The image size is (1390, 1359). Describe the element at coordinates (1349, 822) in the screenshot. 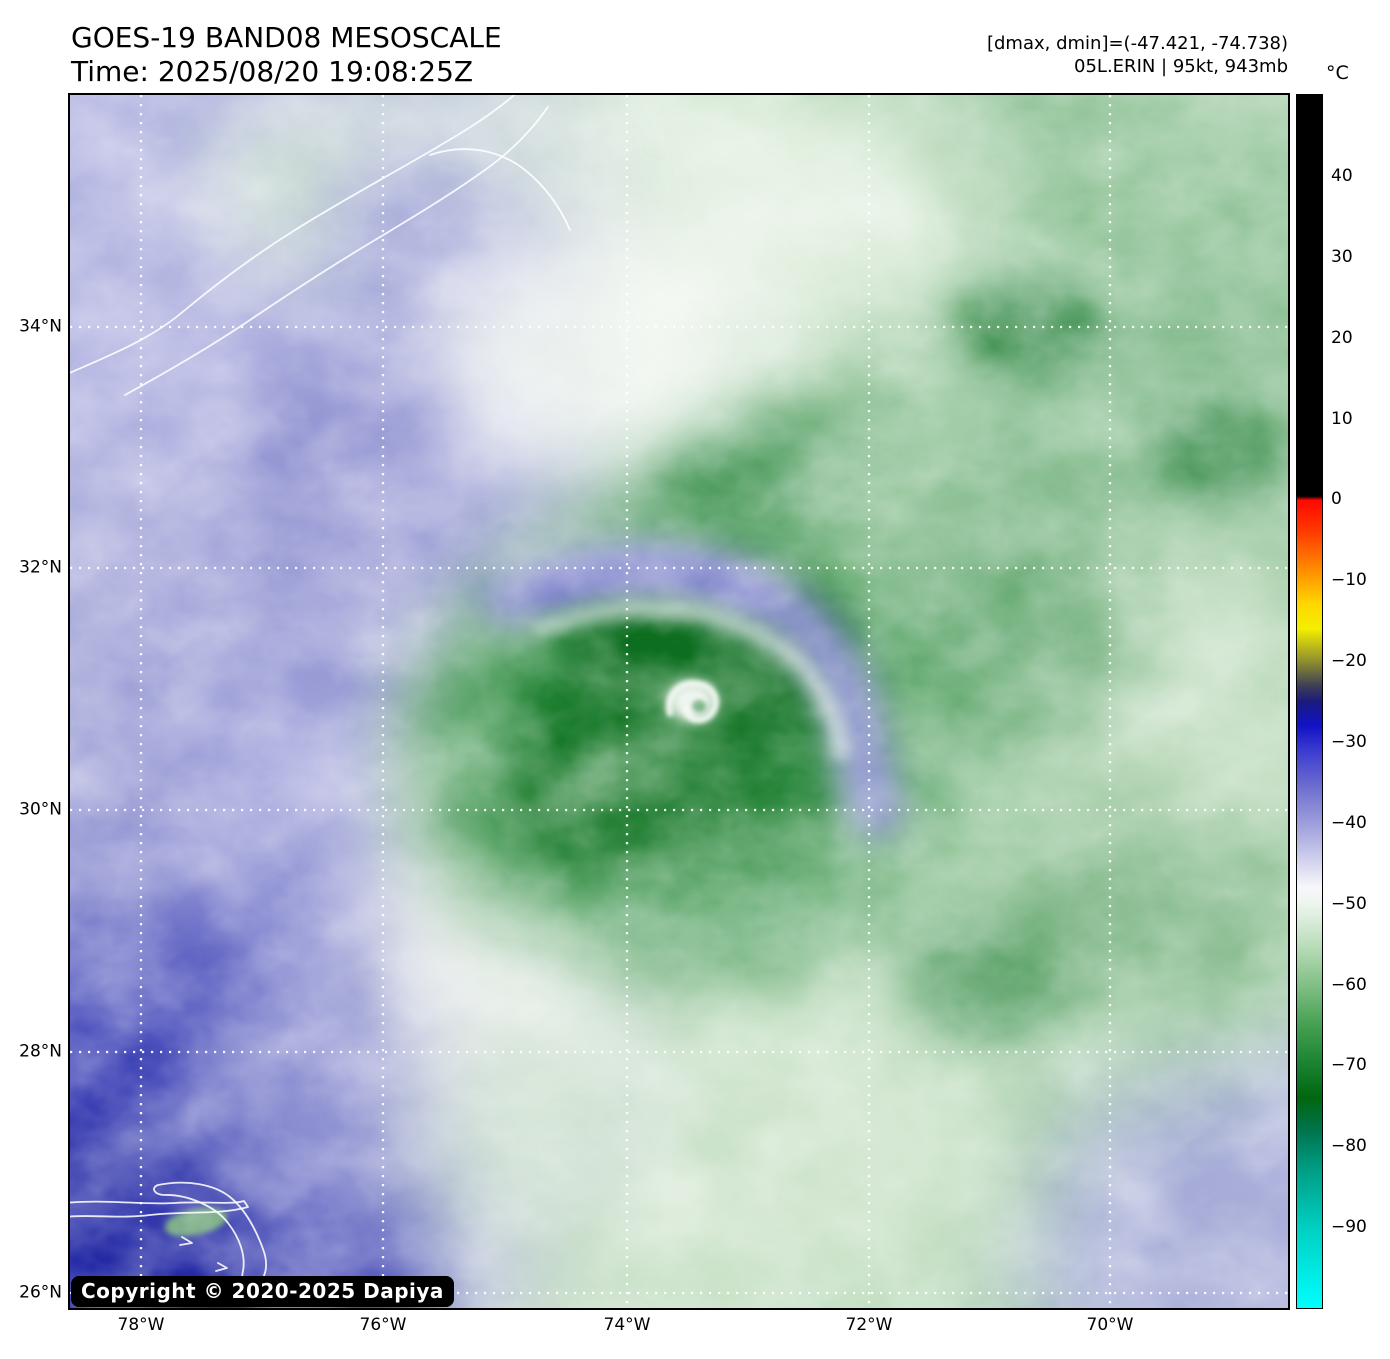

I see `colorbar-tick-label: −40` at that location.